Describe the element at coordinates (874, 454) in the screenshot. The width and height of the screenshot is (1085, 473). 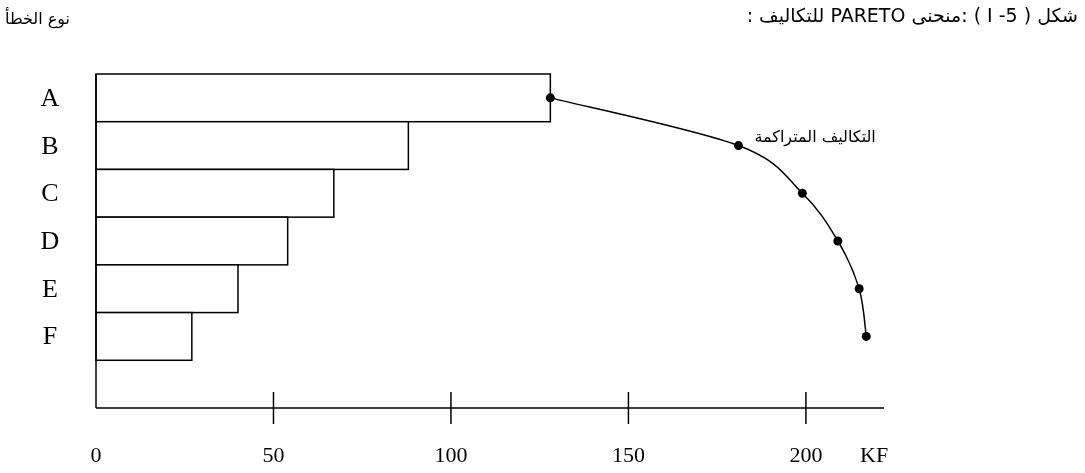
I see `x-axis-title: KF` at that location.